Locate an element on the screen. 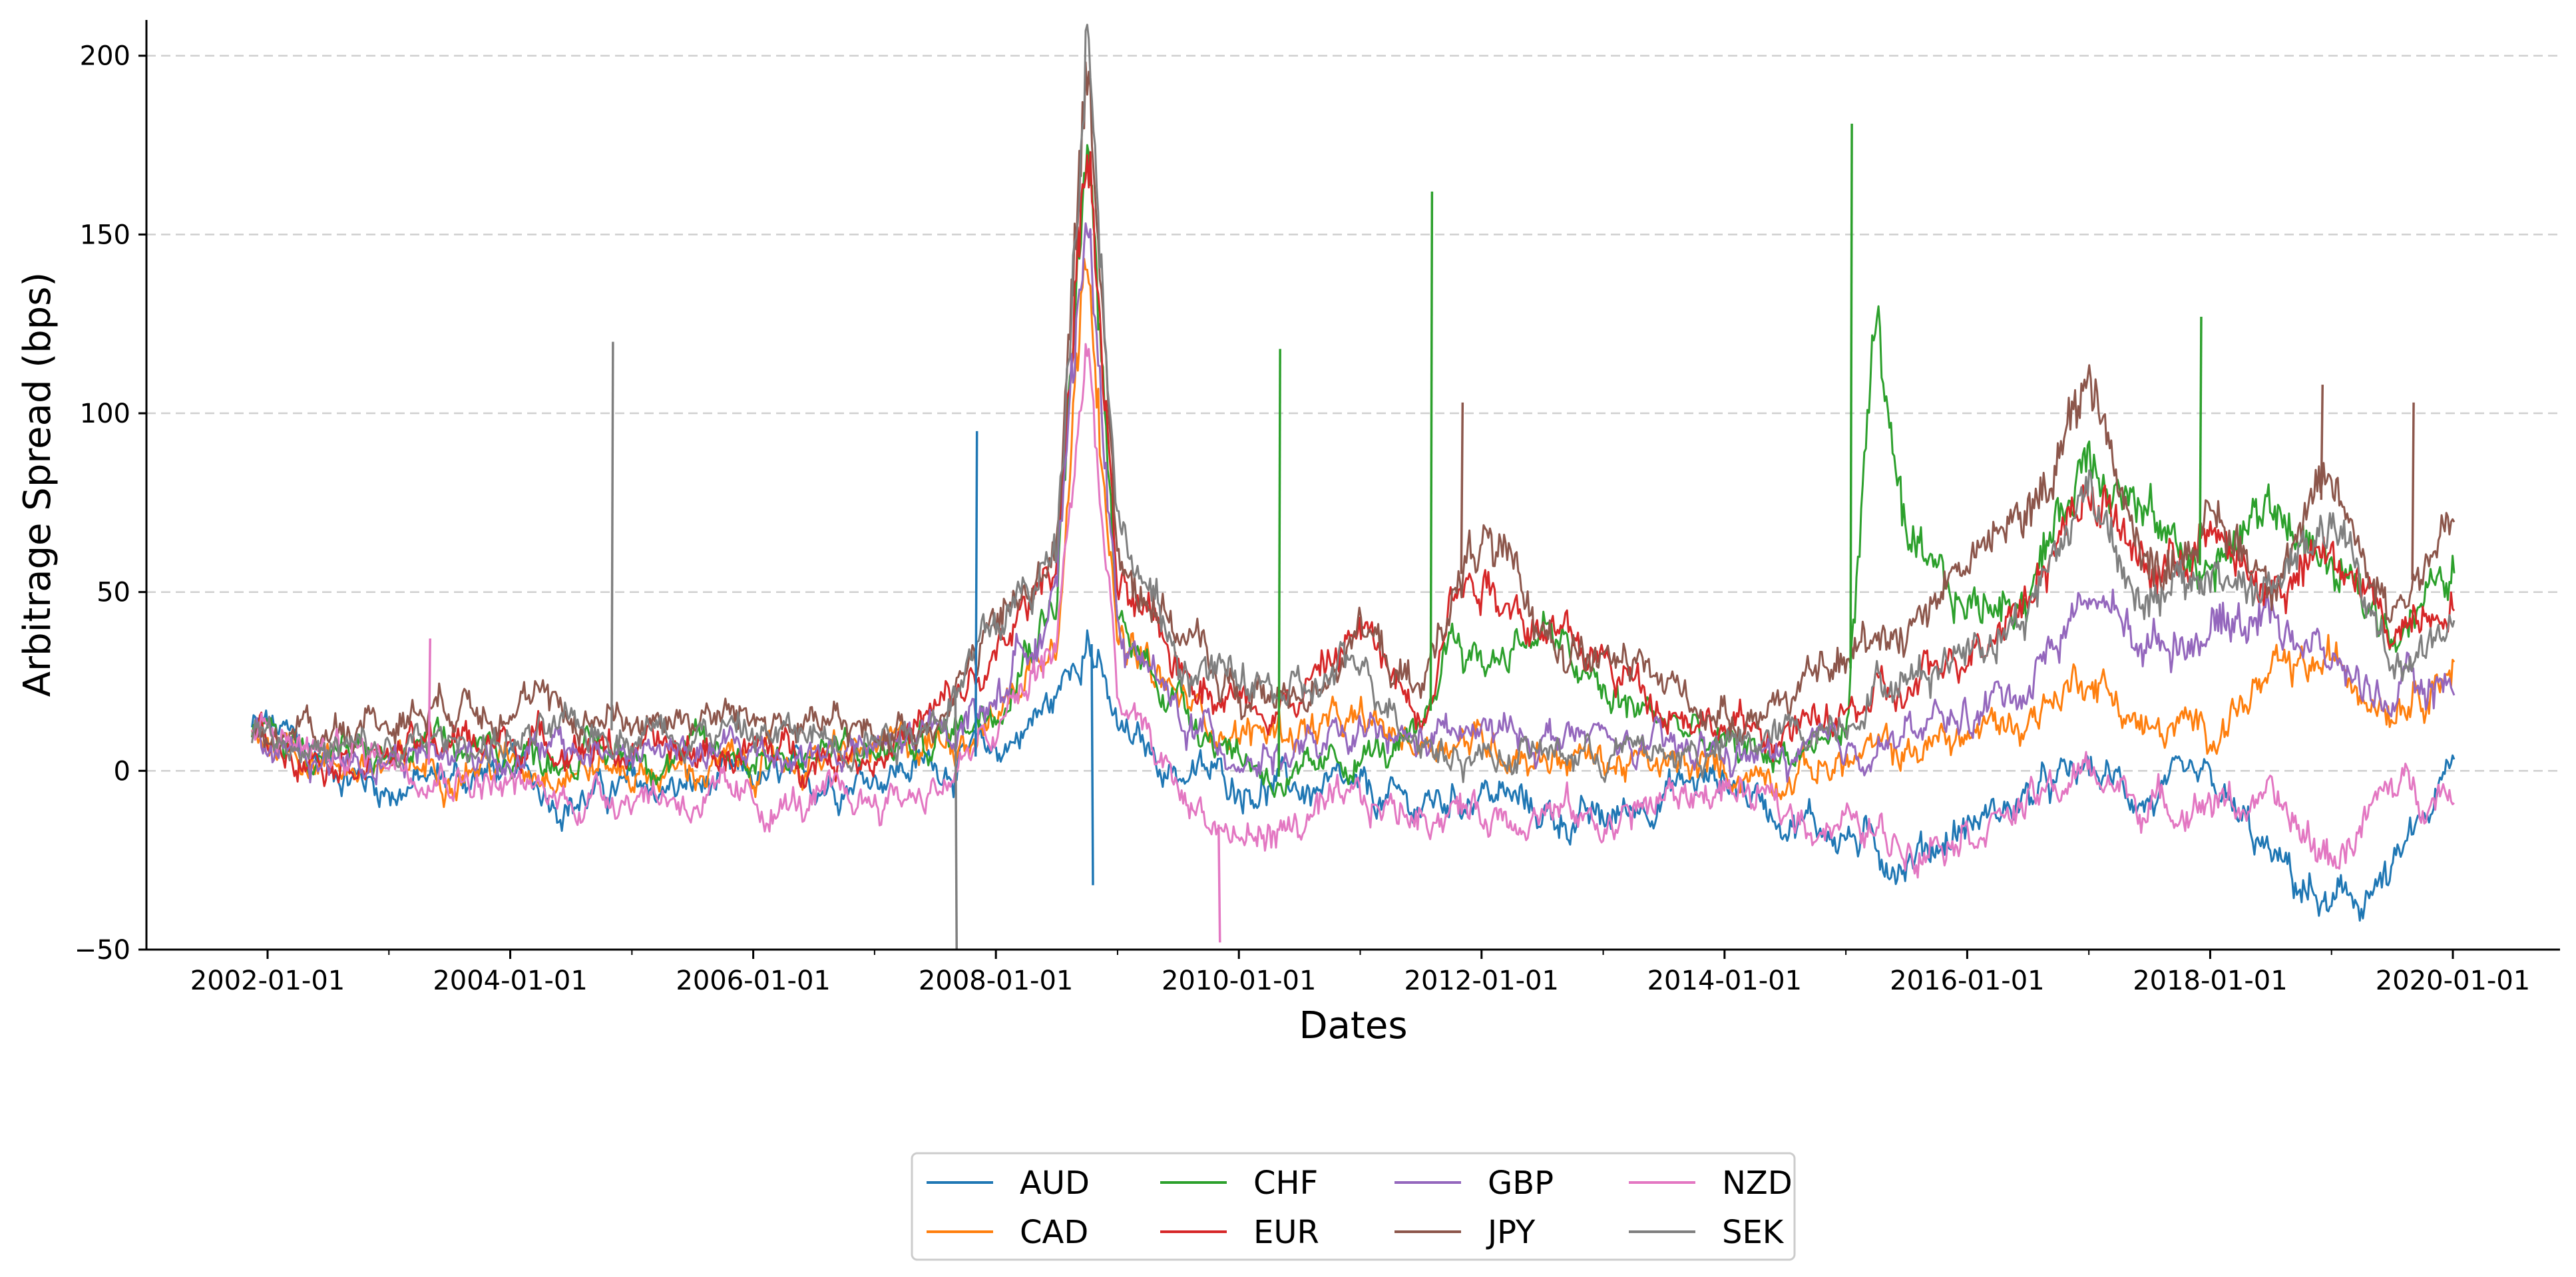 This screenshot has width=2576, height=1277. legend-item-aud: AUD is located at coordinates (1008, 1183).